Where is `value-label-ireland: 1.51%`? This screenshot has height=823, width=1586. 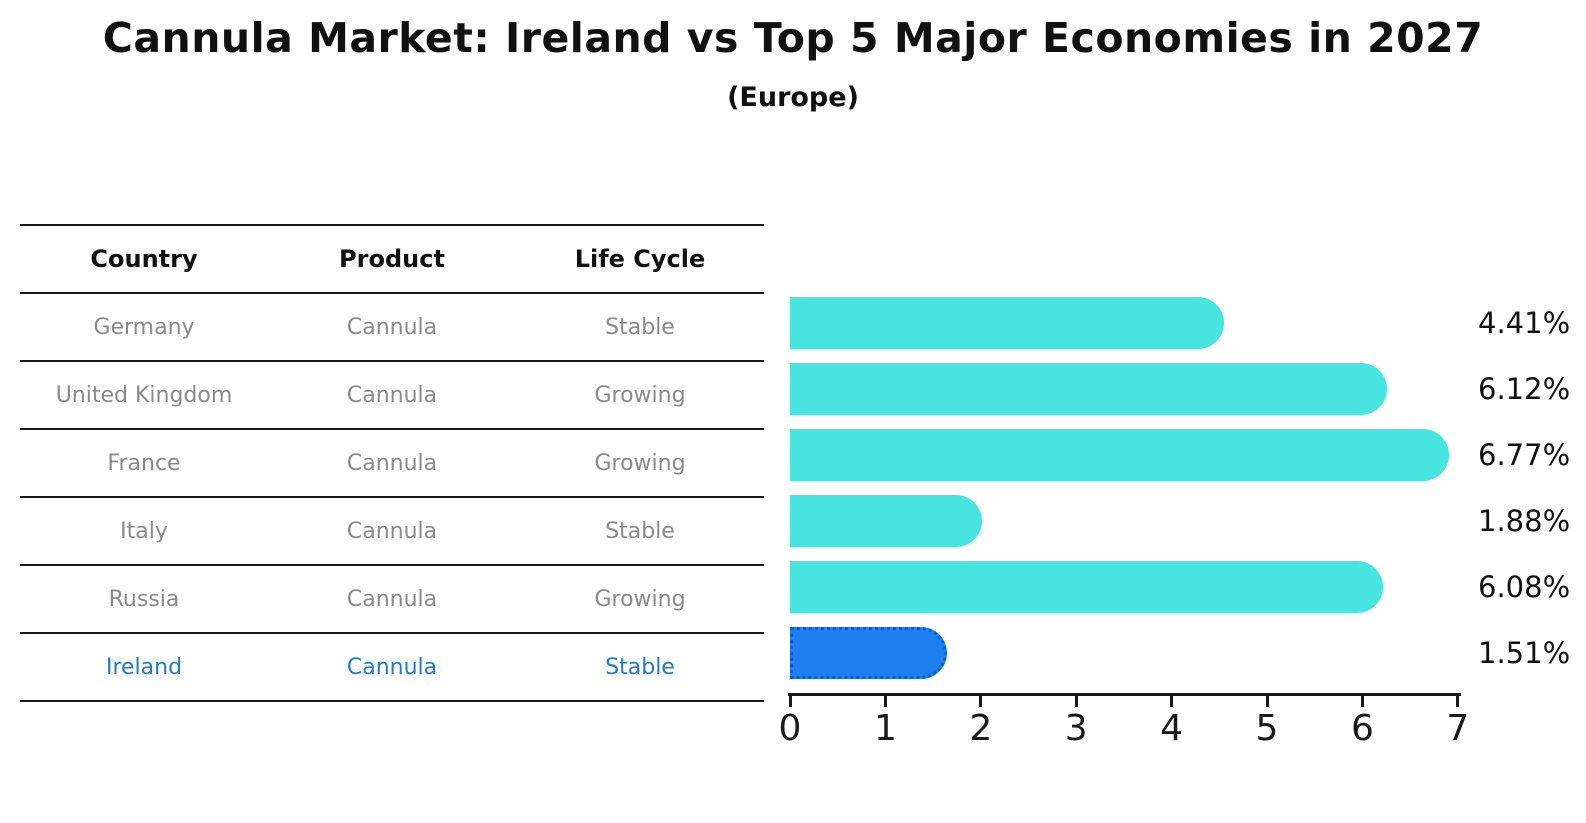 value-label-ireland: 1.51% is located at coordinates (1524, 653).